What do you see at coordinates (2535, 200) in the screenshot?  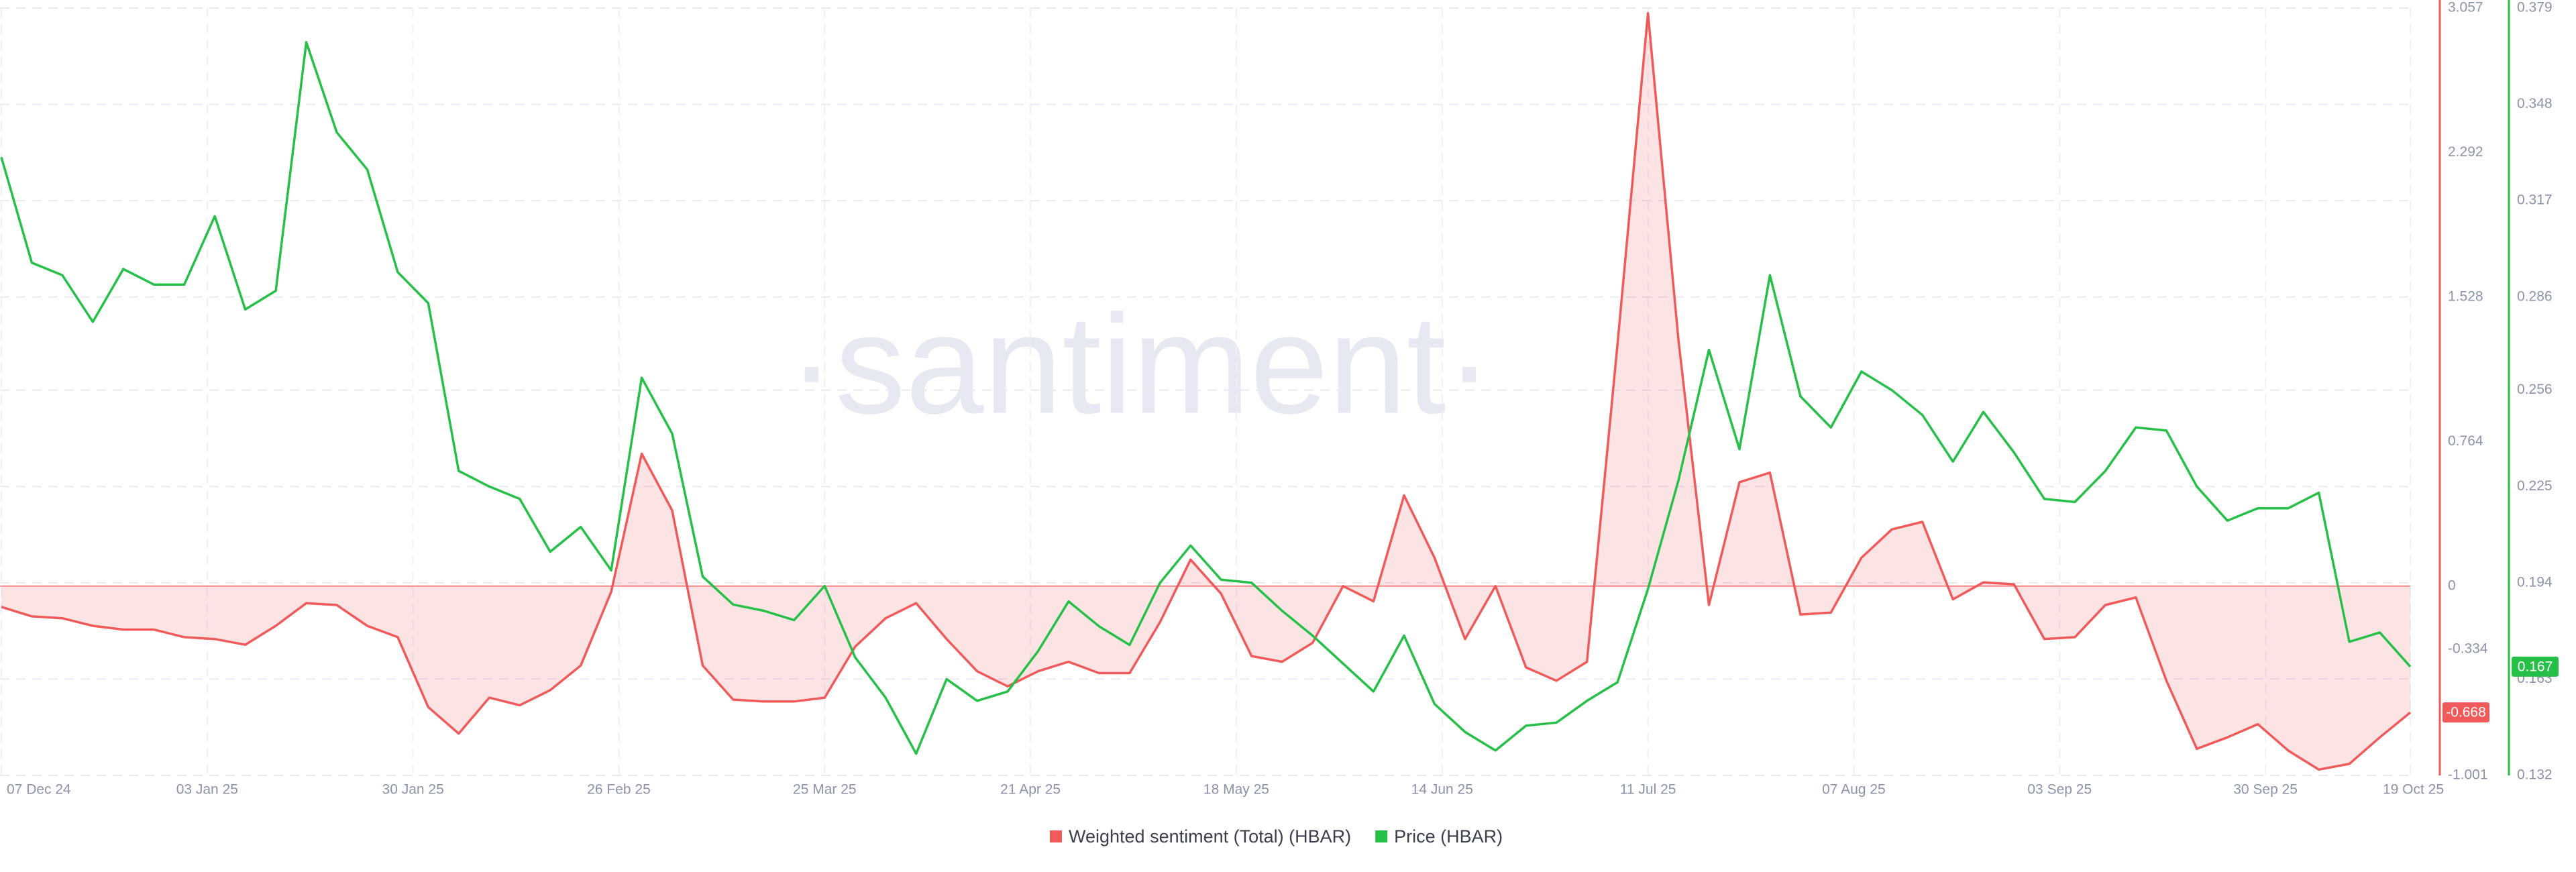 I see `y2-tick-label: 0.317` at bounding box center [2535, 200].